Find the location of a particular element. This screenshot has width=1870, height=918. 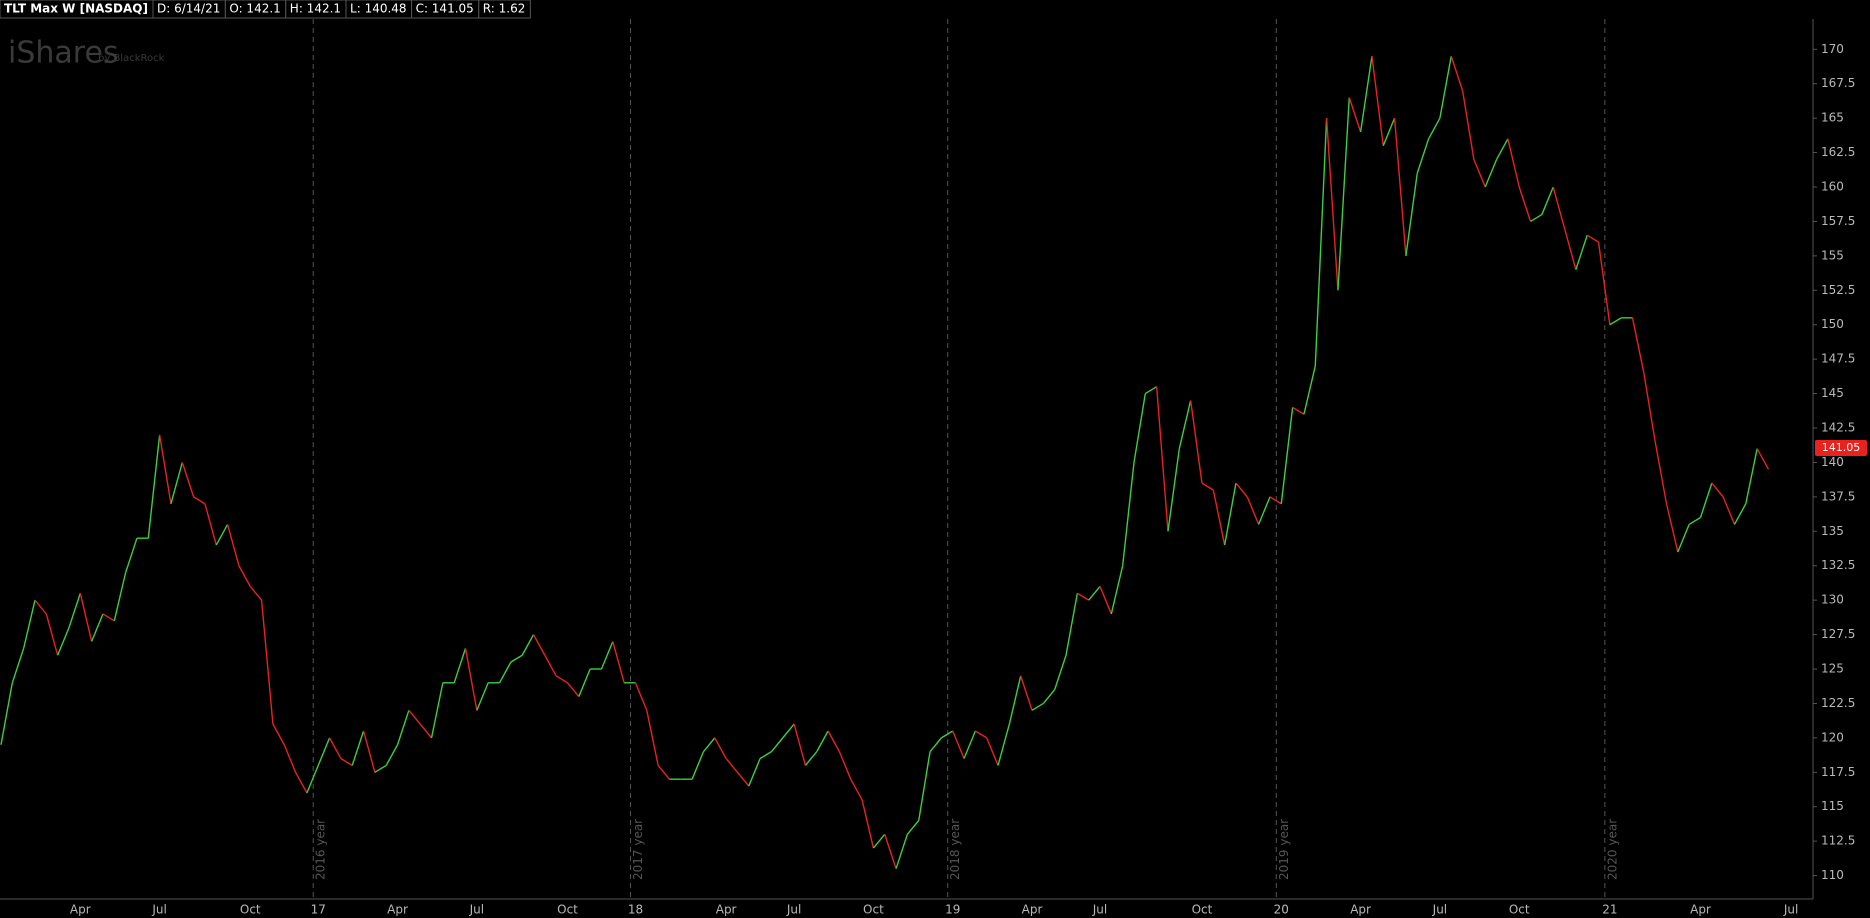

header-item: D: 6/14/21 is located at coordinates (188, 9).